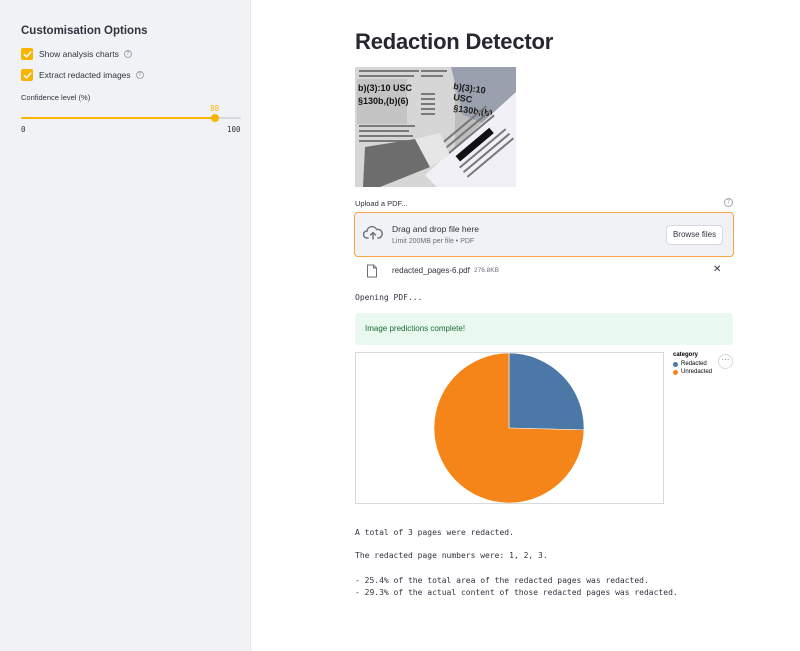  What do you see at coordinates (385, 88) in the screenshot?
I see `hero-text-line1: b)(3):10 USC` at bounding box center [385, 88].